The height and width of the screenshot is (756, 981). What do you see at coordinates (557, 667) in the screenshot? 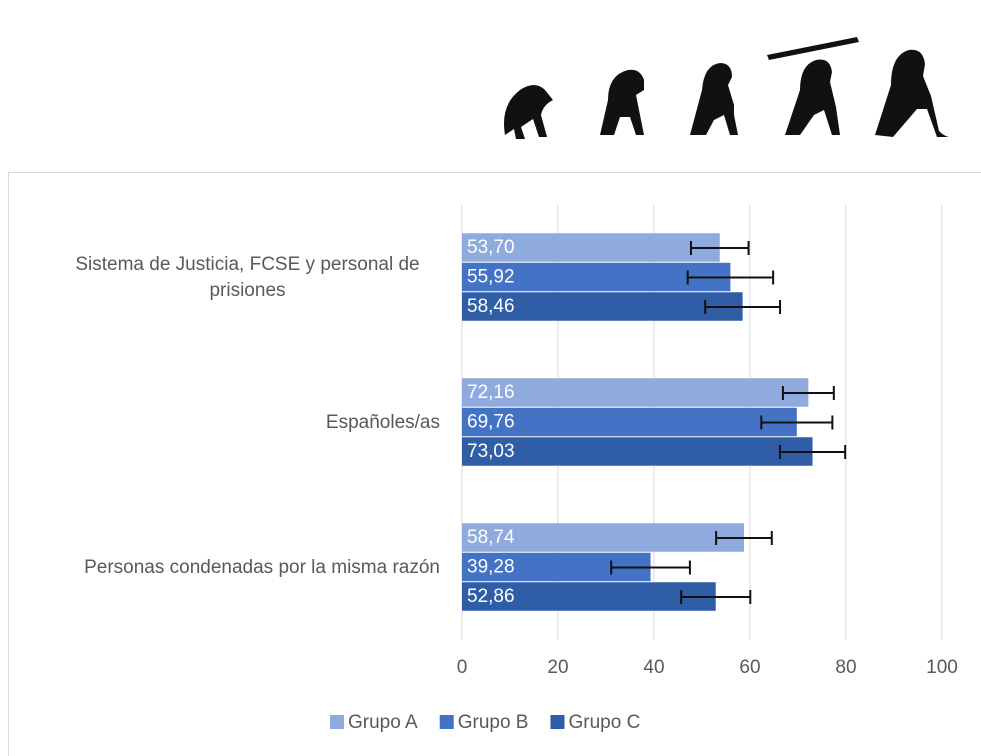
I see `x-tick-label: 20` at bounding box center [557, 667].